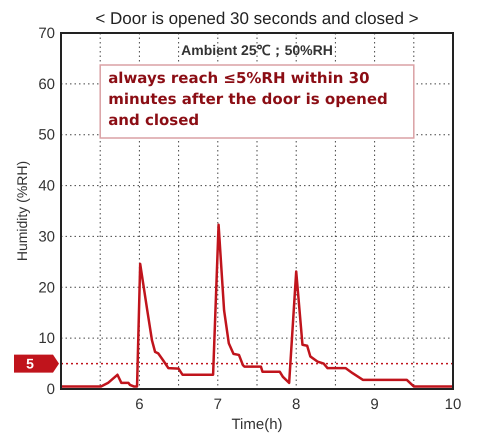 The width and height of the screenshot is (504, 445). What do you see at coordinates (46, 339) in the screenshot?
I see `y-tick-label: 10` at bounding box center [46, 339].